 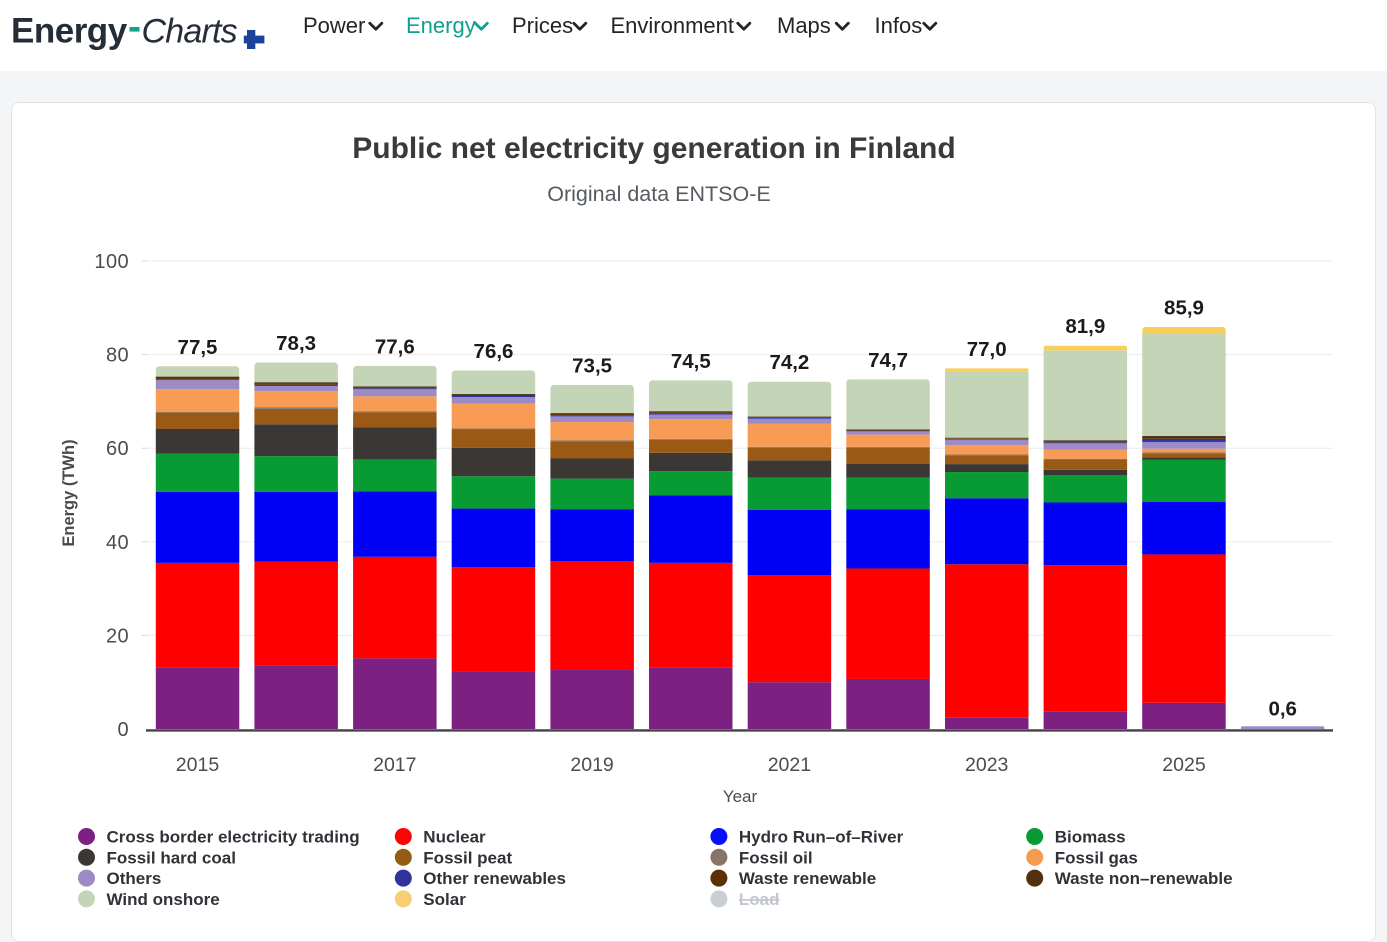 I want to click on svg-text: 78,3, so click(x=296, y=343).